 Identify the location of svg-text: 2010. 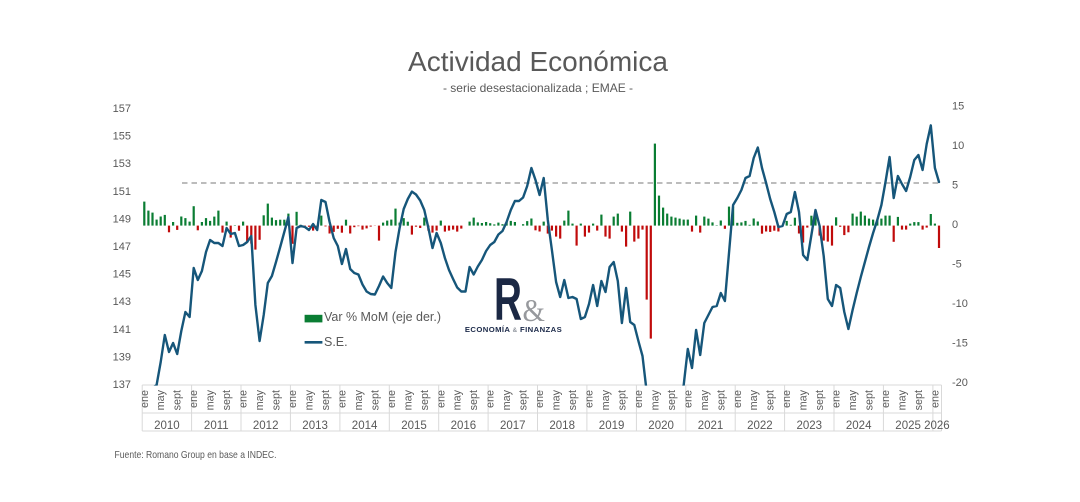
(167, 426).